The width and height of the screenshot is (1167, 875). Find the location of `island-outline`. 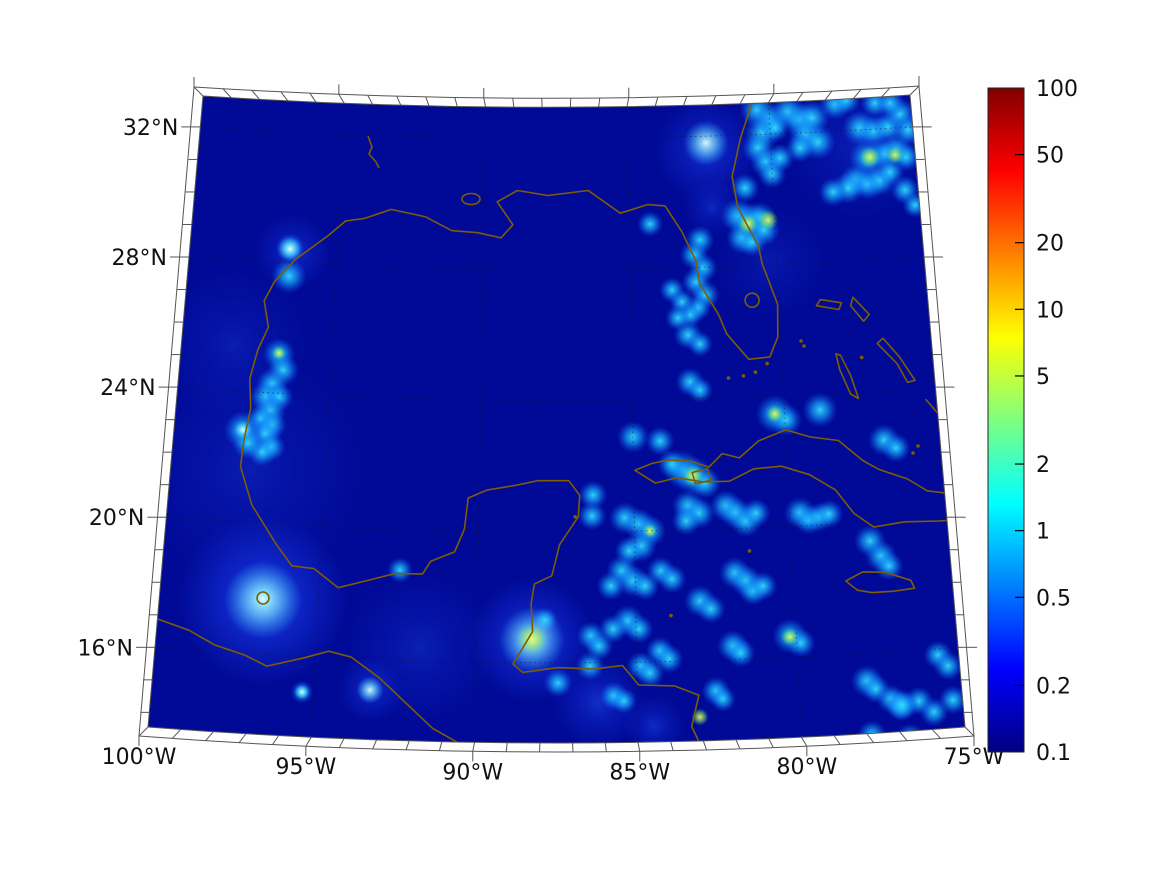

island-outline is located at coordinates (263, 598).